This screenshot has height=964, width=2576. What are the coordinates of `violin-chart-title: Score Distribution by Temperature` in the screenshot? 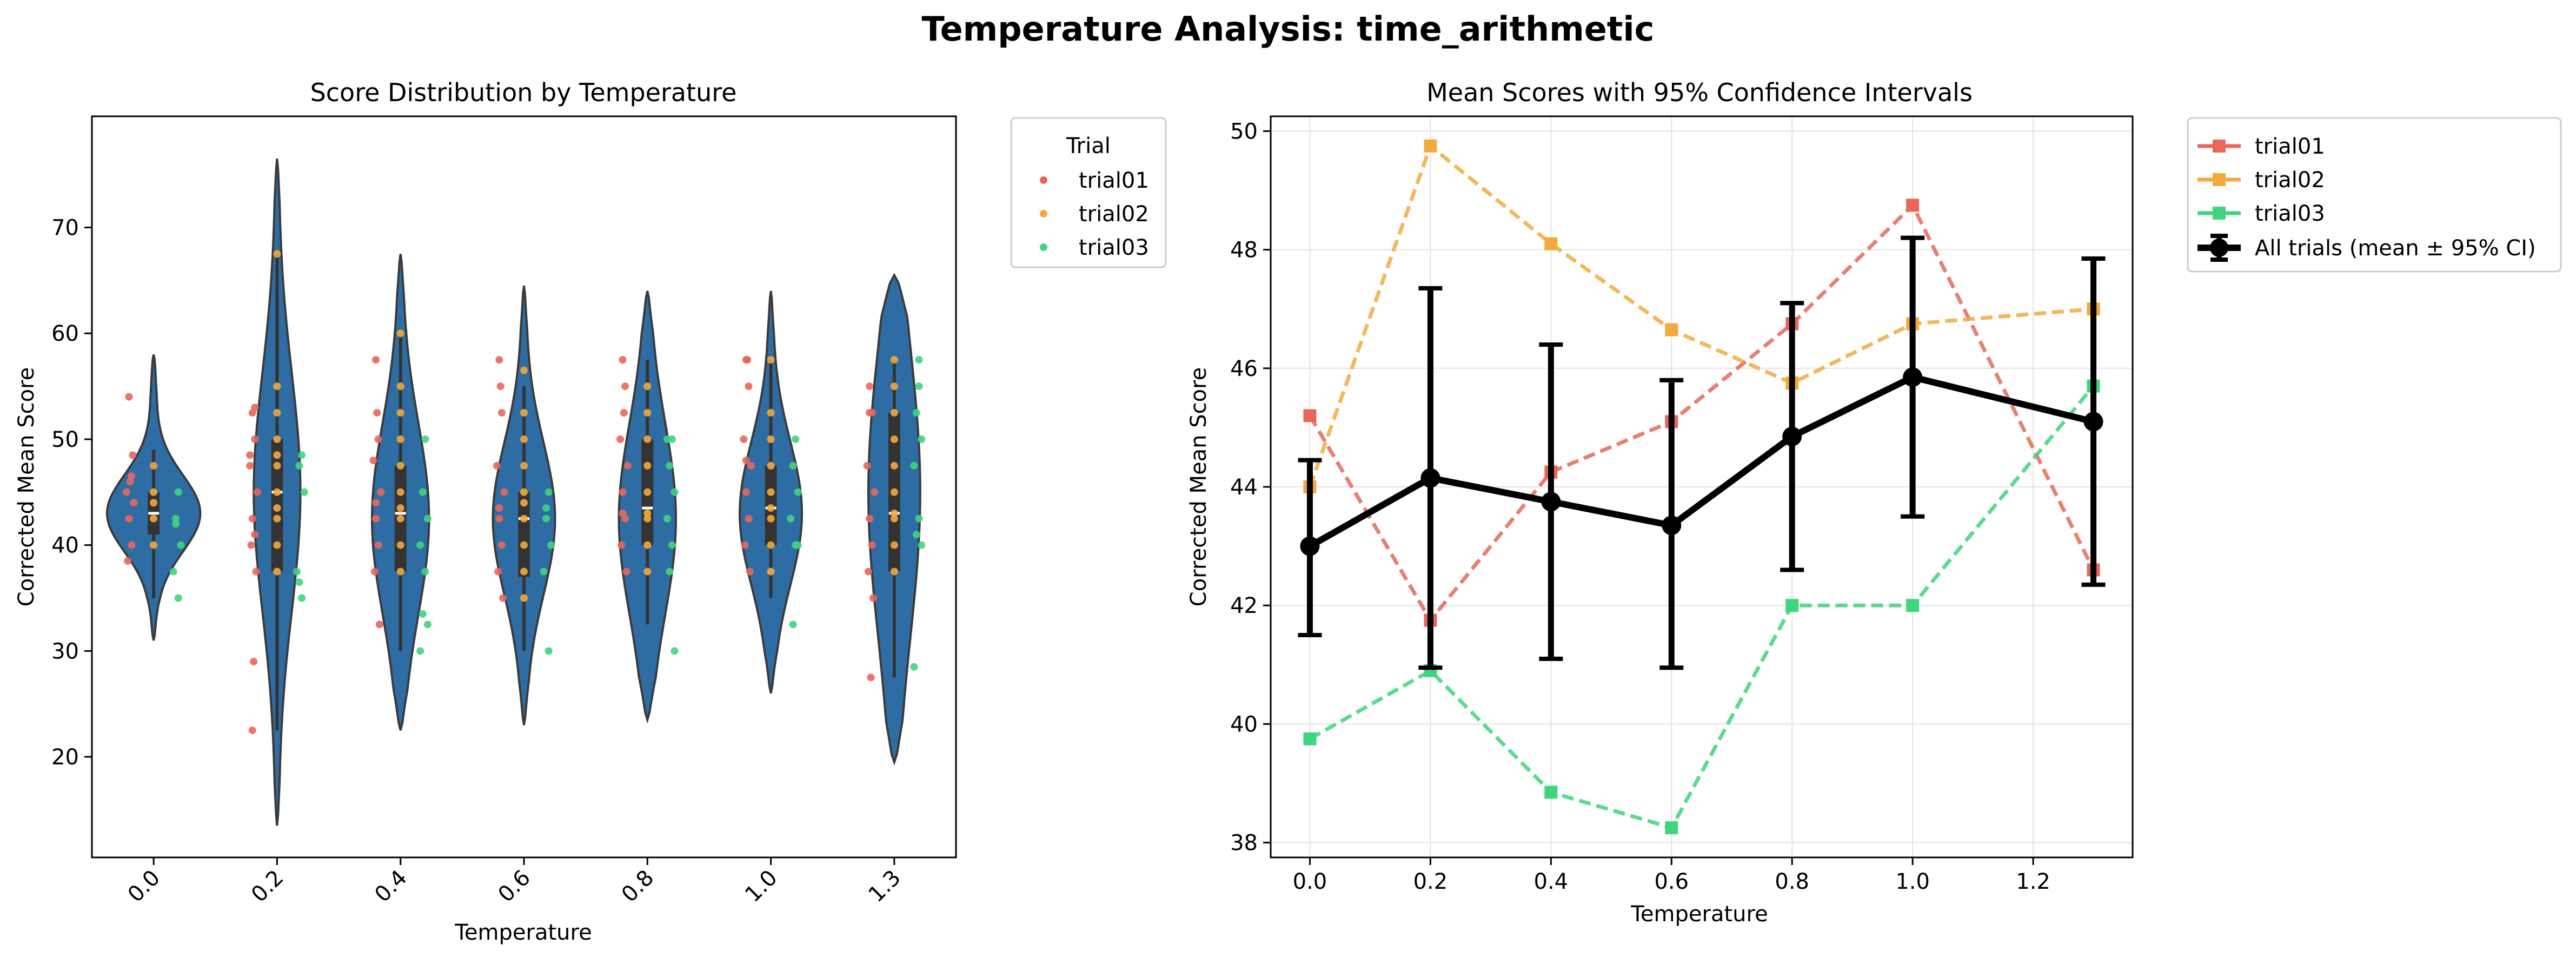 It's located at (523, 92).